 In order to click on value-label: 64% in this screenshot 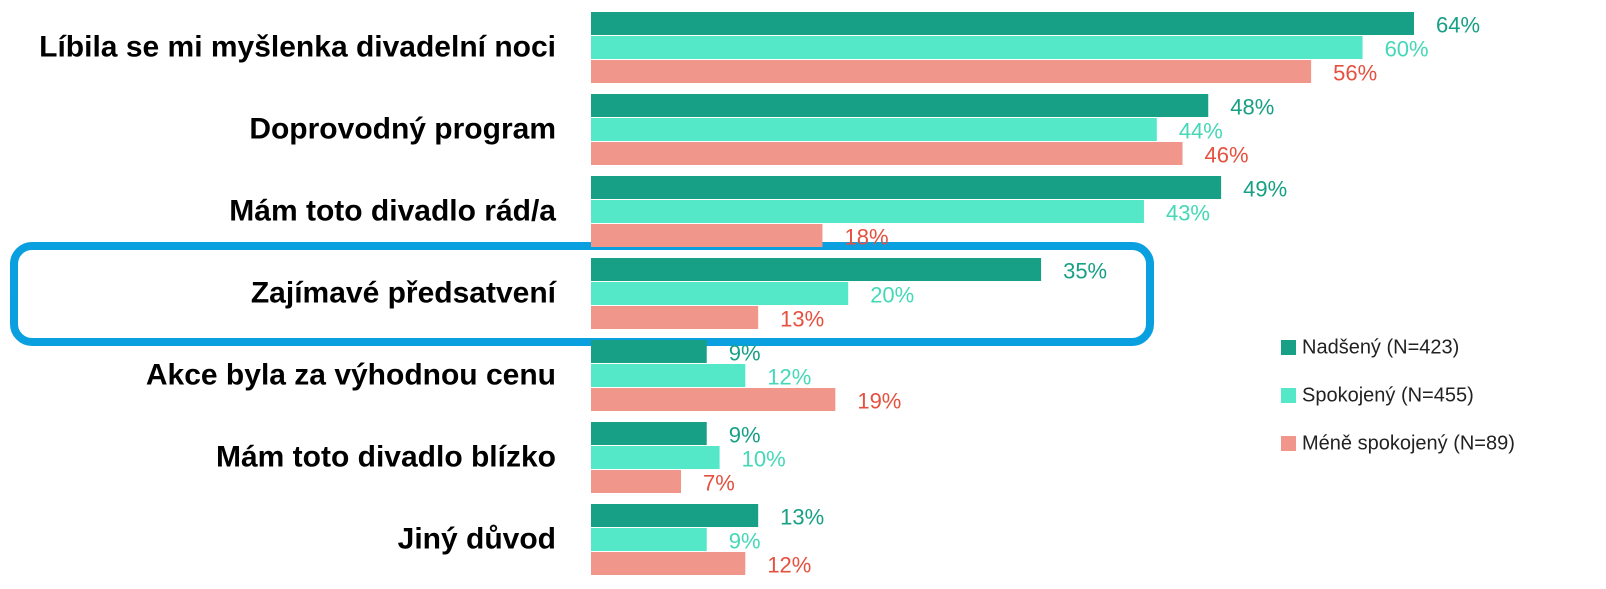, I will do `click(1458, 24)`.